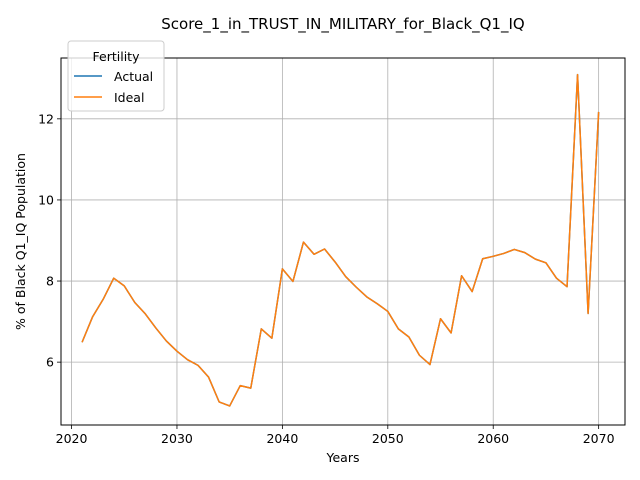 Image resolution: width=640 pixels, height=480 pixels. Describe the element at coordinates (50, 281) in the screenshot. I see `y-tick-label: 8` at that location.